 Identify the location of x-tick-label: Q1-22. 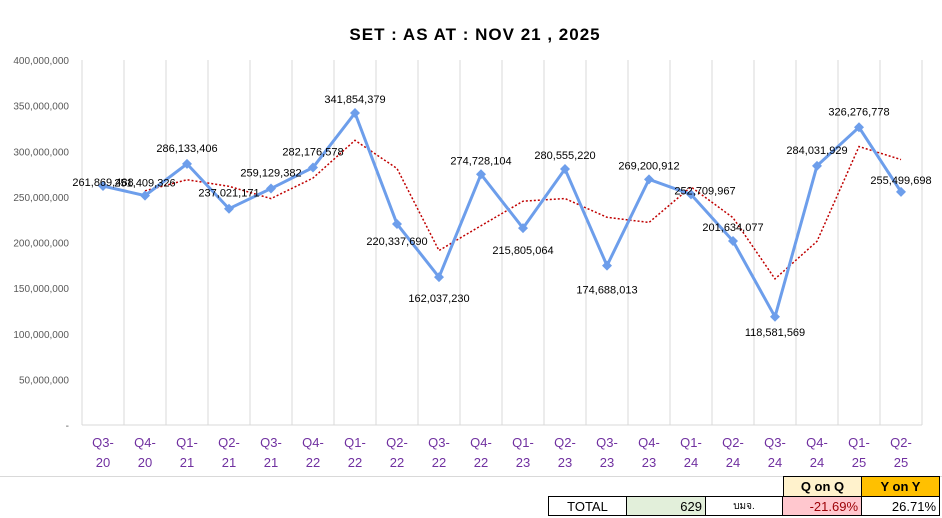
(355, 452).